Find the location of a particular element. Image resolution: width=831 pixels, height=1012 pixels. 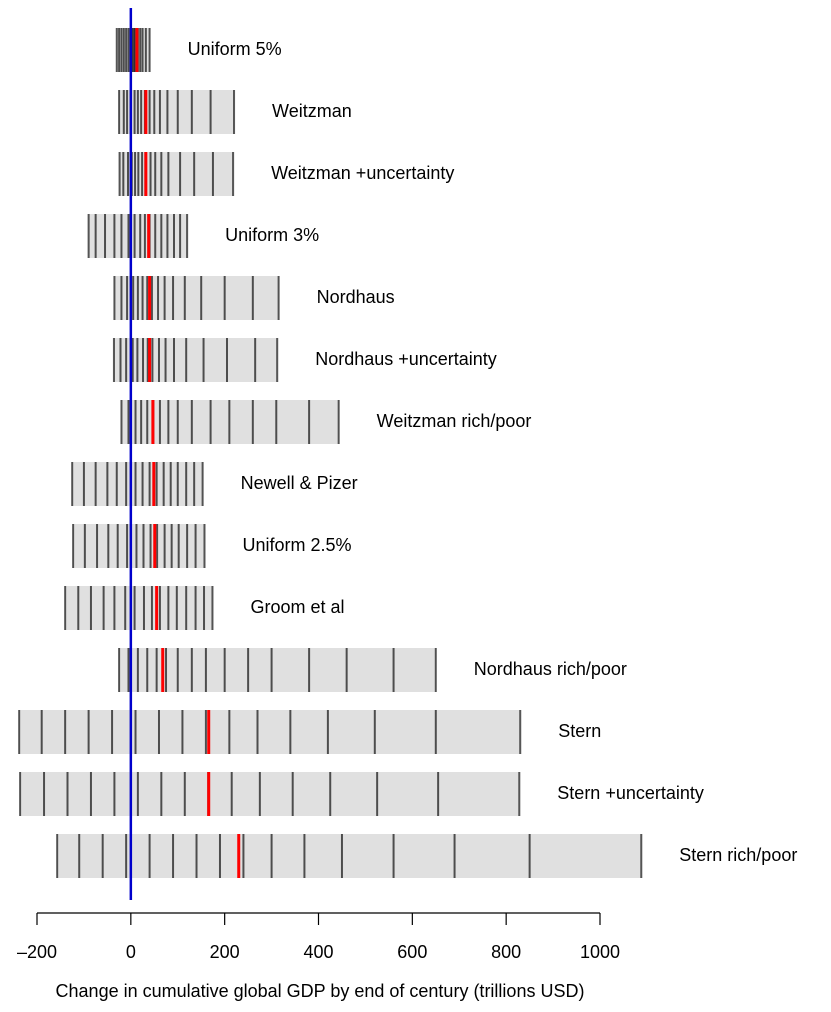

series-label: Groom et al is located at coordinates (297, 607).